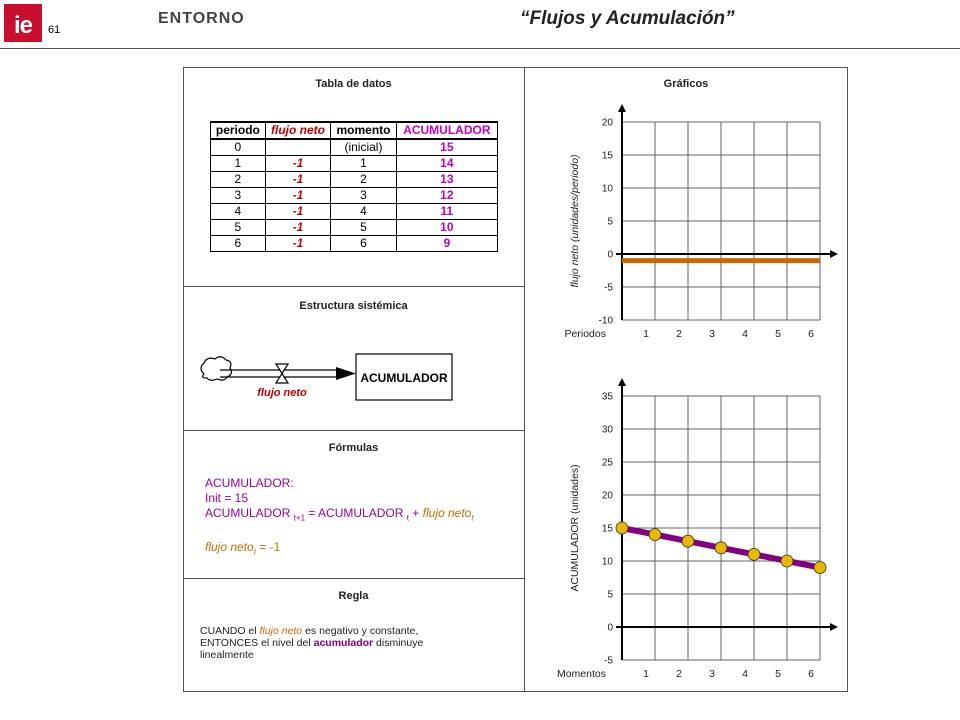 The height and width of the screenshot is (720, 960). What do you see at coordinates (353, 286) in the screenshot?
I see `divider-tabla` at bounding box center [353, 286].